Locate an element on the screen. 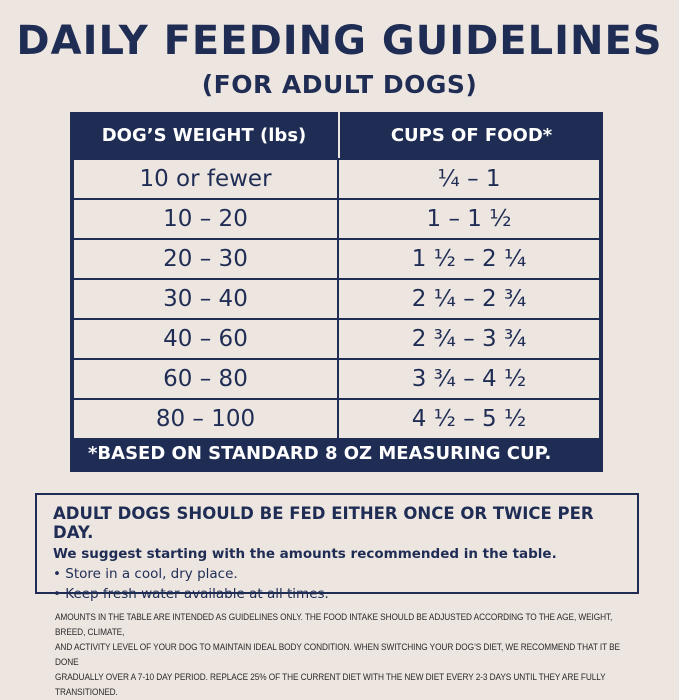  weight-cell: 60 – 80 is located at coordinates (206, 379).